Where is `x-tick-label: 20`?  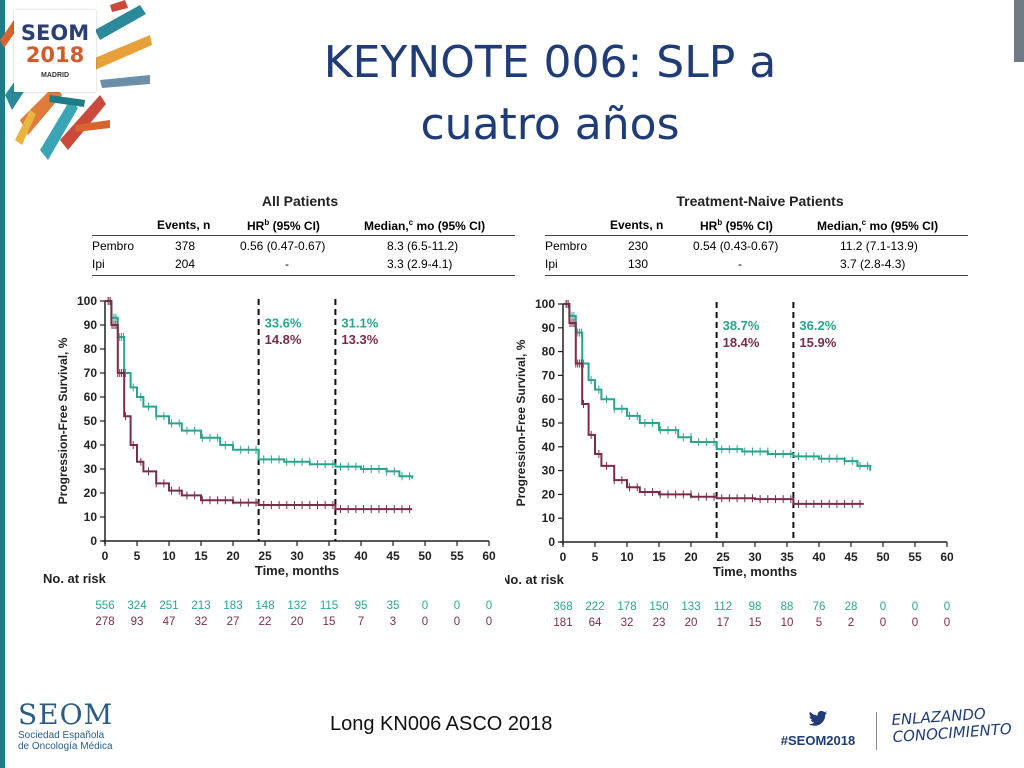
x-tick-label: 20 is located at coordinates (233, 556).